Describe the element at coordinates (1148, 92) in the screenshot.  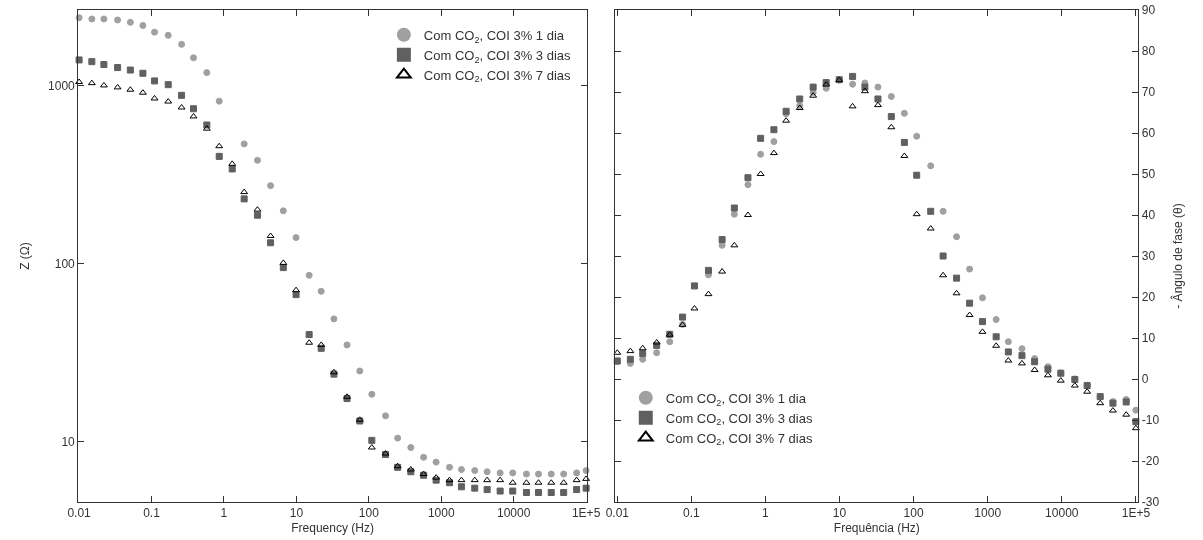
I see `y2-tick-label: 70` at that location.